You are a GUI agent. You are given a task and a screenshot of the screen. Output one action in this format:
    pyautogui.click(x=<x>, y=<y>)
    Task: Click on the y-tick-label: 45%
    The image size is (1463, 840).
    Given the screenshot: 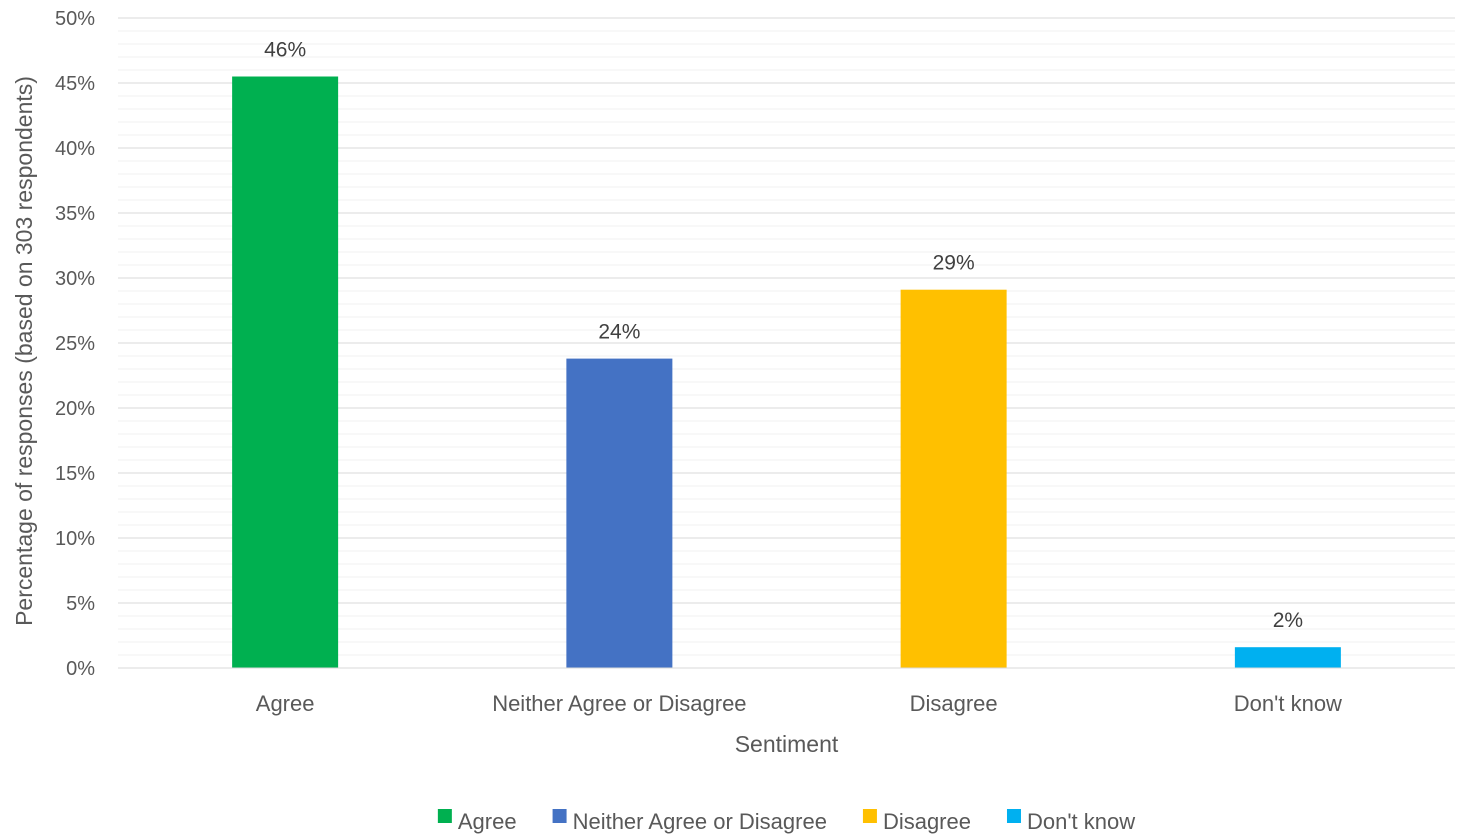 What is the action you would take?
    pyautogui.click(x=75, y=84)
    